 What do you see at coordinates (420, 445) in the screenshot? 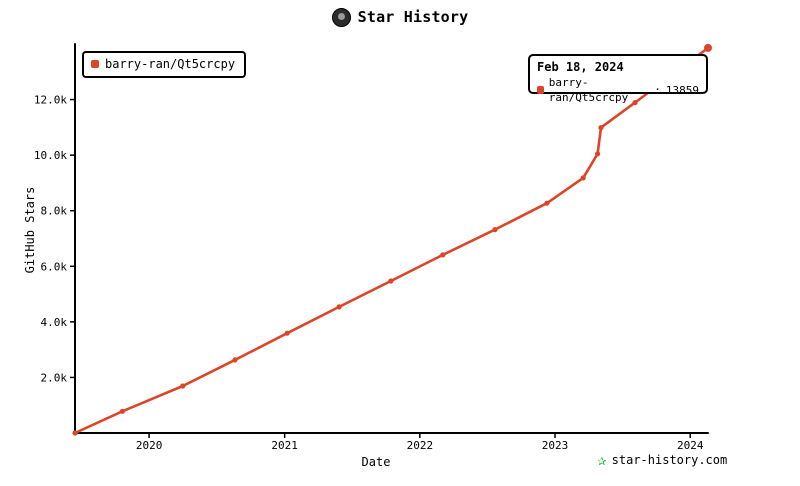
I see `x-tick-label: 2022` at bounding box center [420, 445].